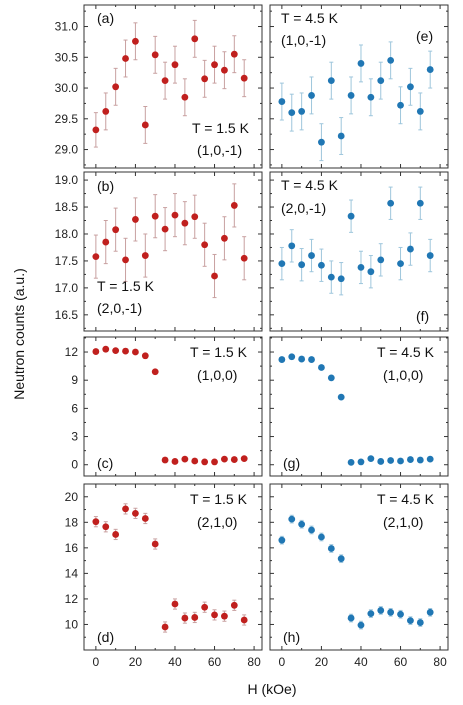  What do you see at coordinates (119, 308) in the screenshot?
I see `wavevector-annotation: (2,0,-1)` at bounding box center [119, 308].